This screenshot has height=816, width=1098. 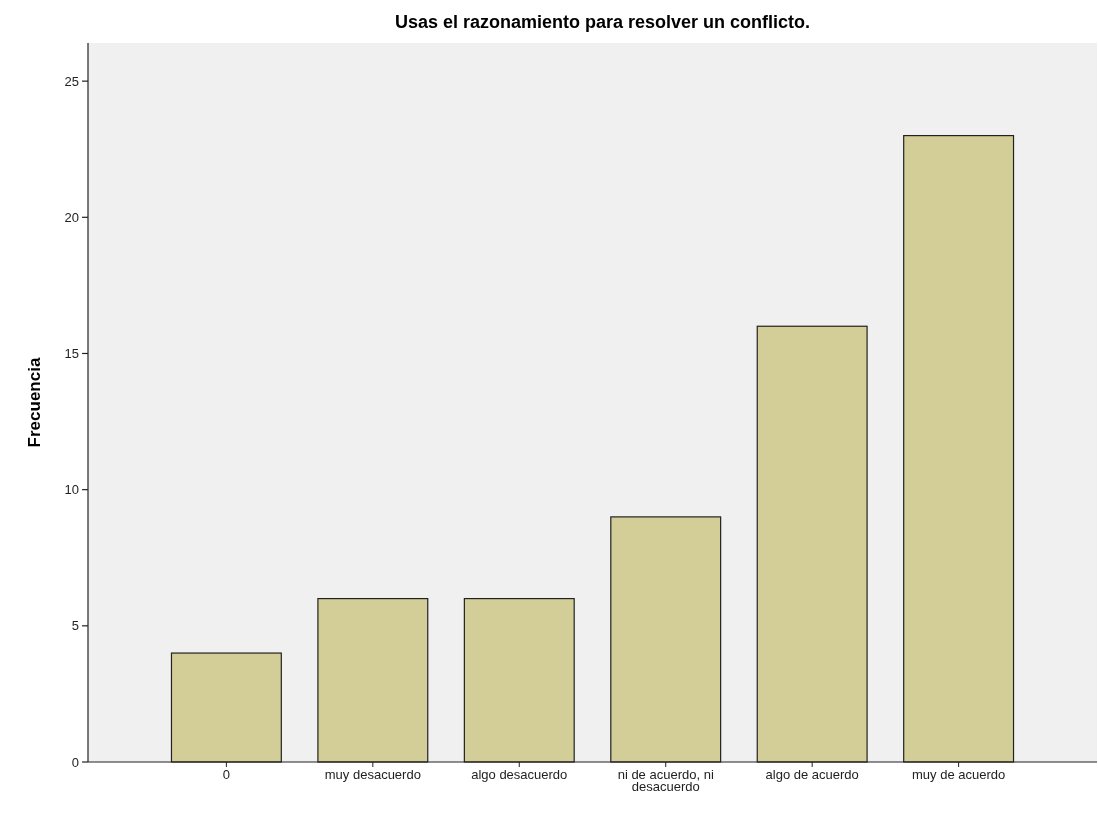 I want to click on x-tick-label: muy de acuerdo, so click(x=958, y=774).